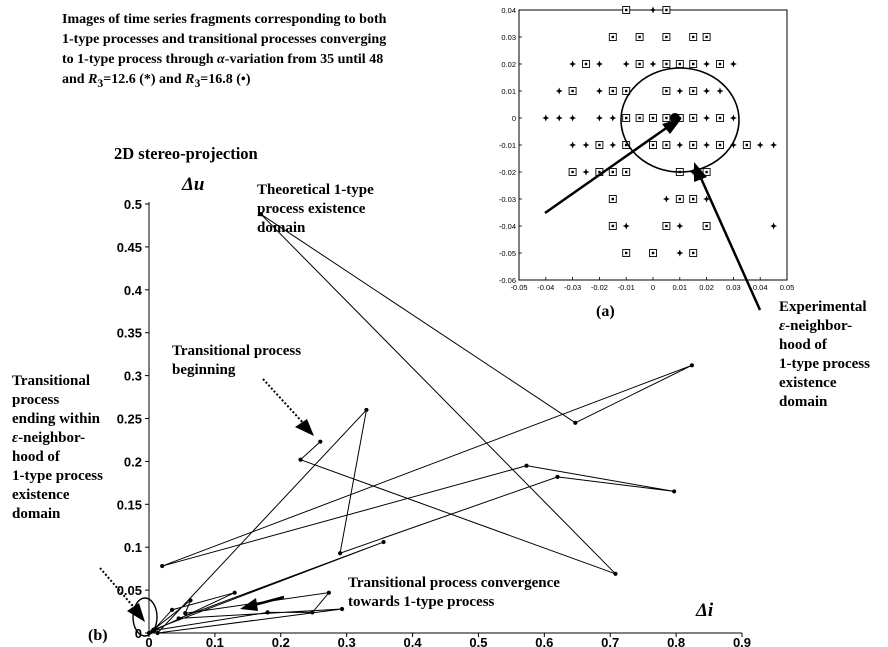 This screenshot has height=647, width=888. What do you see at coordinates (507, 199) in the screenshot?
I see `inset-y-tick-label: -0.03` at bounding box center [507, 199].